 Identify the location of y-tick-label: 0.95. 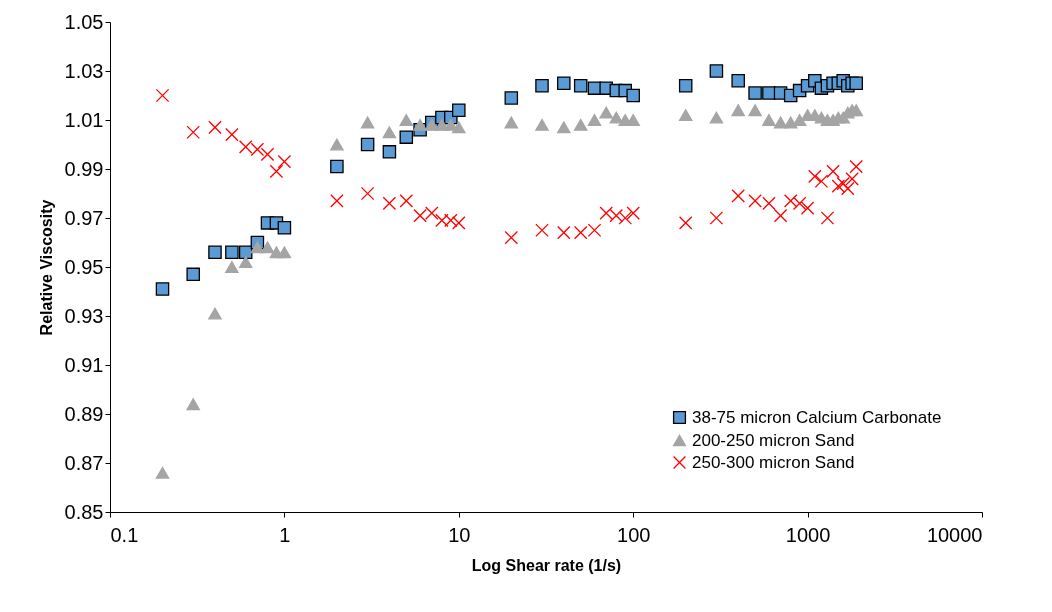
(84, 266).